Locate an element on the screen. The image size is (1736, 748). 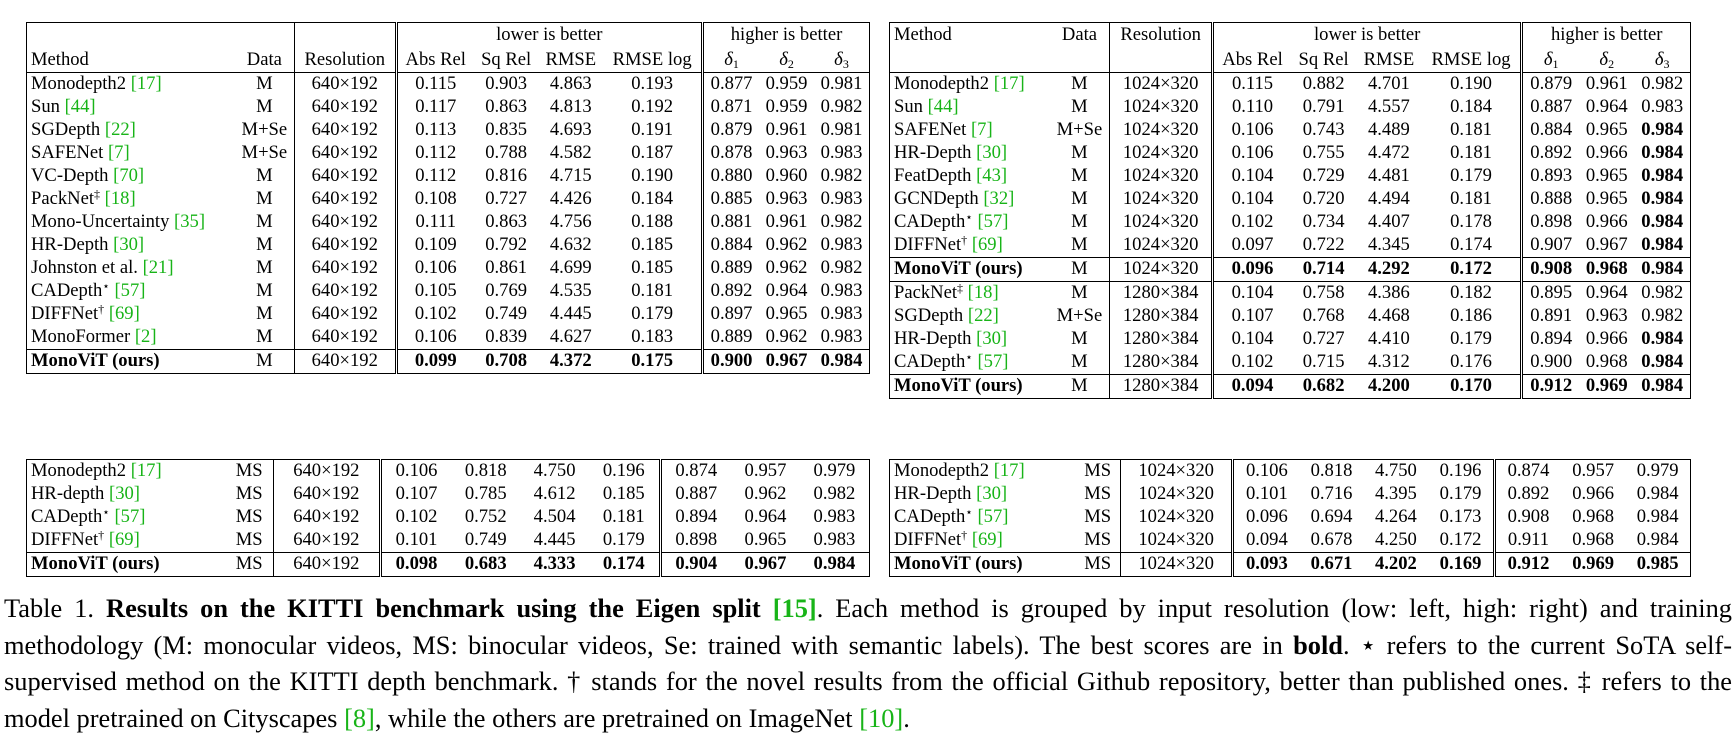
method-name: DIFFNet is located at coordinates (928, 245).